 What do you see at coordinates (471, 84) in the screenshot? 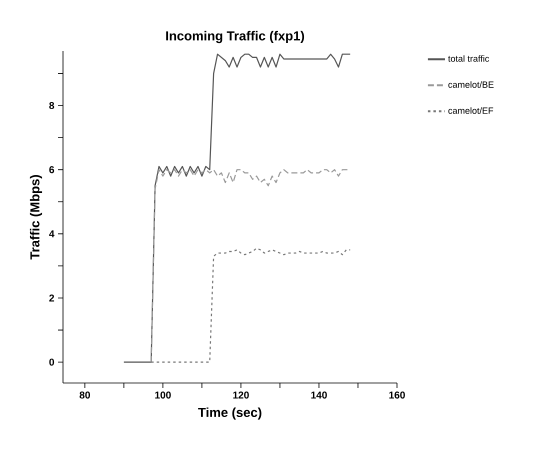
I see `legend-label: camelot/BE` at bounding box center [471, 84].